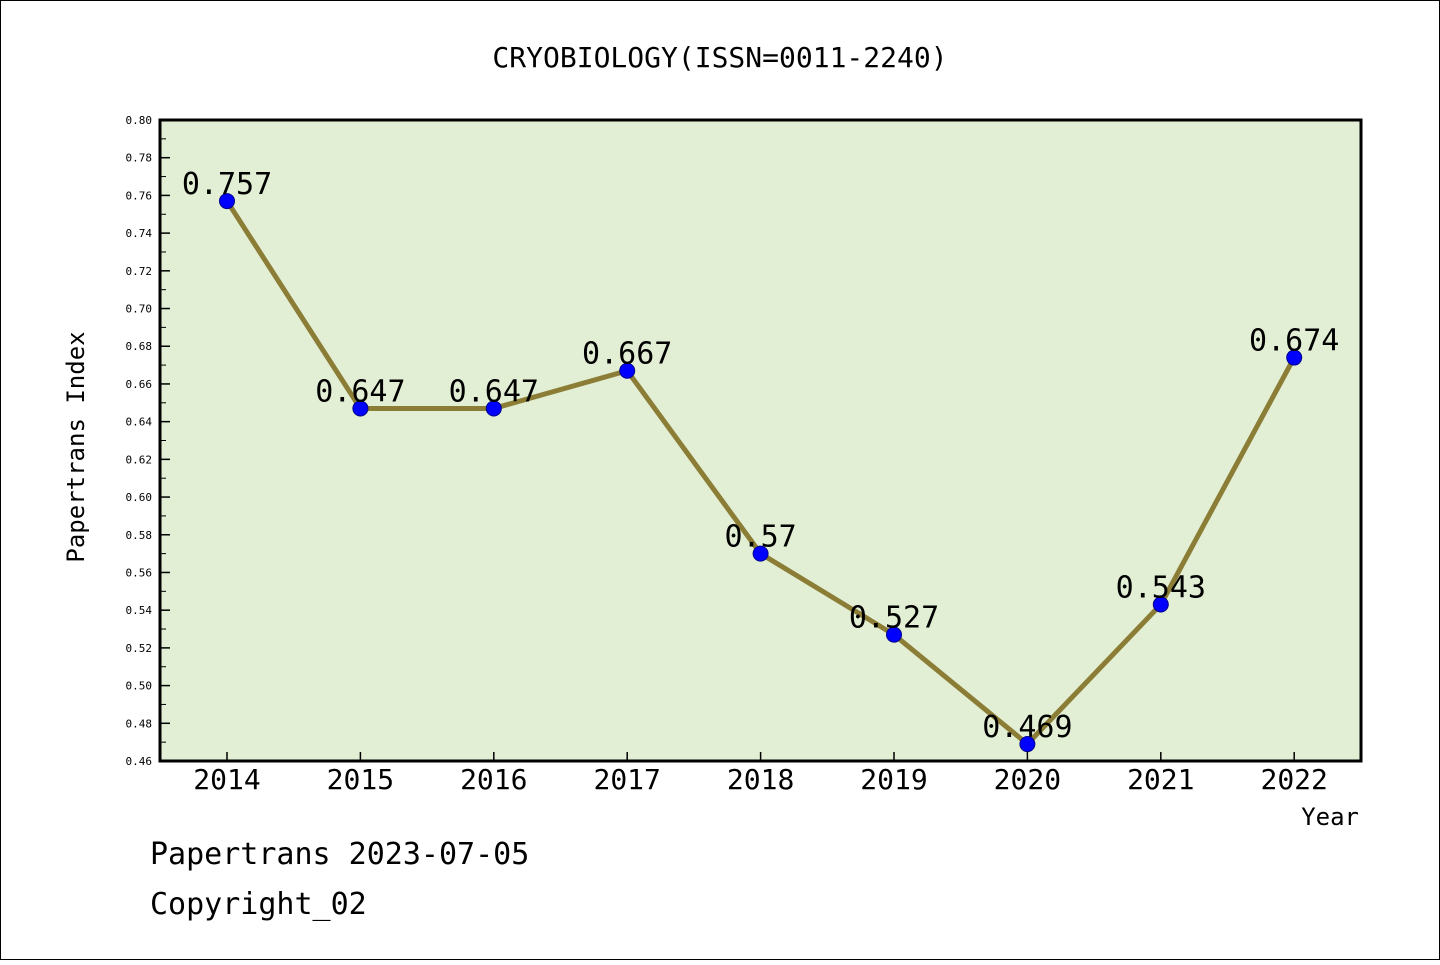 The image size is (1440, 965). Describe the element at coordinates (339, 854) in the screenshot. I see `footer-date: Papertrans 2023-07-05` at that location.